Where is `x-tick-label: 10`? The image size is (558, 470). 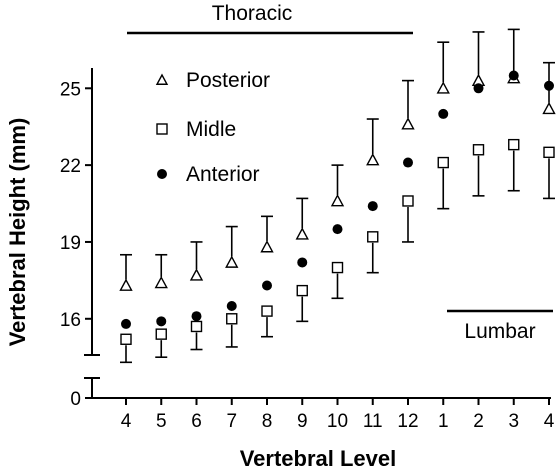 x-tick-label: 10 is located at coordinates (337, 421).